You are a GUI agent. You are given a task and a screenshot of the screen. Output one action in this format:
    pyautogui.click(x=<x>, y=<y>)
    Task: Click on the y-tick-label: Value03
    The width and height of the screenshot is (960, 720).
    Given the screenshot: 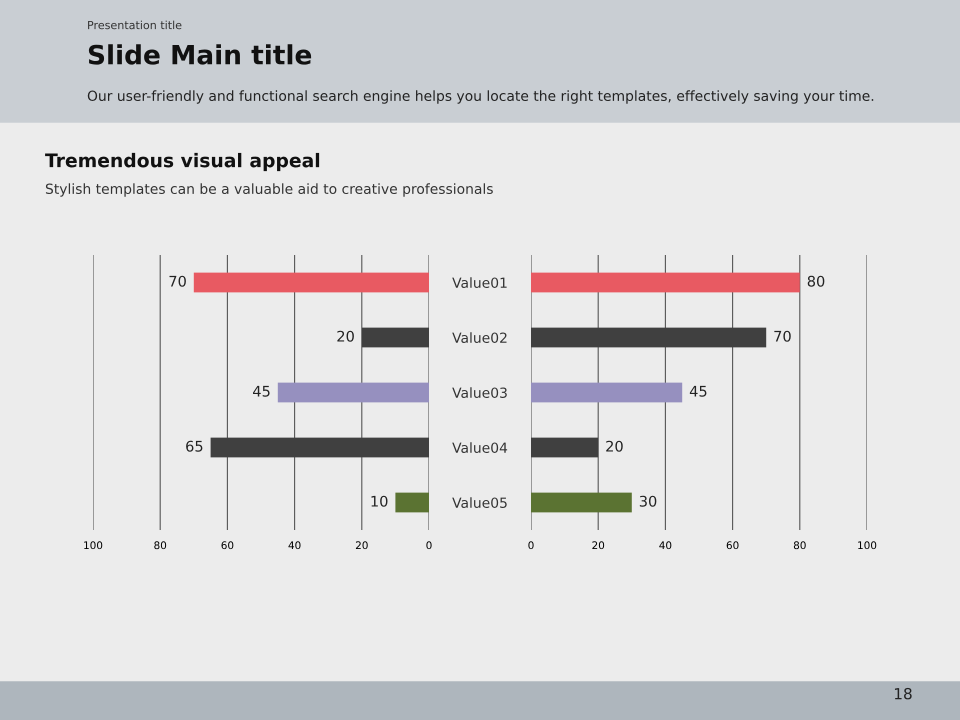 What is the action you would take?
    pyautogui.click(x=479, y=392)
    